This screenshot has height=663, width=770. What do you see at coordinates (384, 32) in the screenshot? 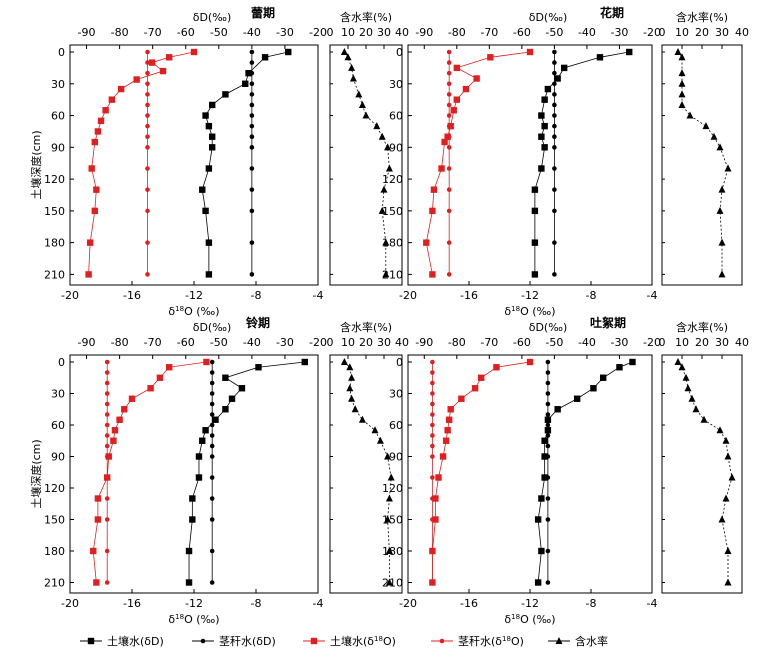
I see `moisture-tick-label: 30` at bounding box center [384, 32].